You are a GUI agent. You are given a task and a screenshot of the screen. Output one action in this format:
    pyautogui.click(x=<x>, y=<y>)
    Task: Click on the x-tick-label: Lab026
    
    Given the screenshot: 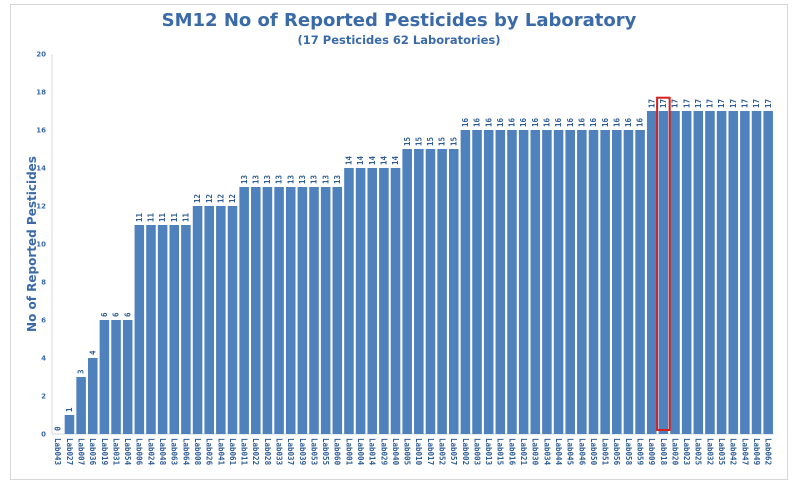 What is the action you would take?
    pyautogui.click(x=209, y=452)
    